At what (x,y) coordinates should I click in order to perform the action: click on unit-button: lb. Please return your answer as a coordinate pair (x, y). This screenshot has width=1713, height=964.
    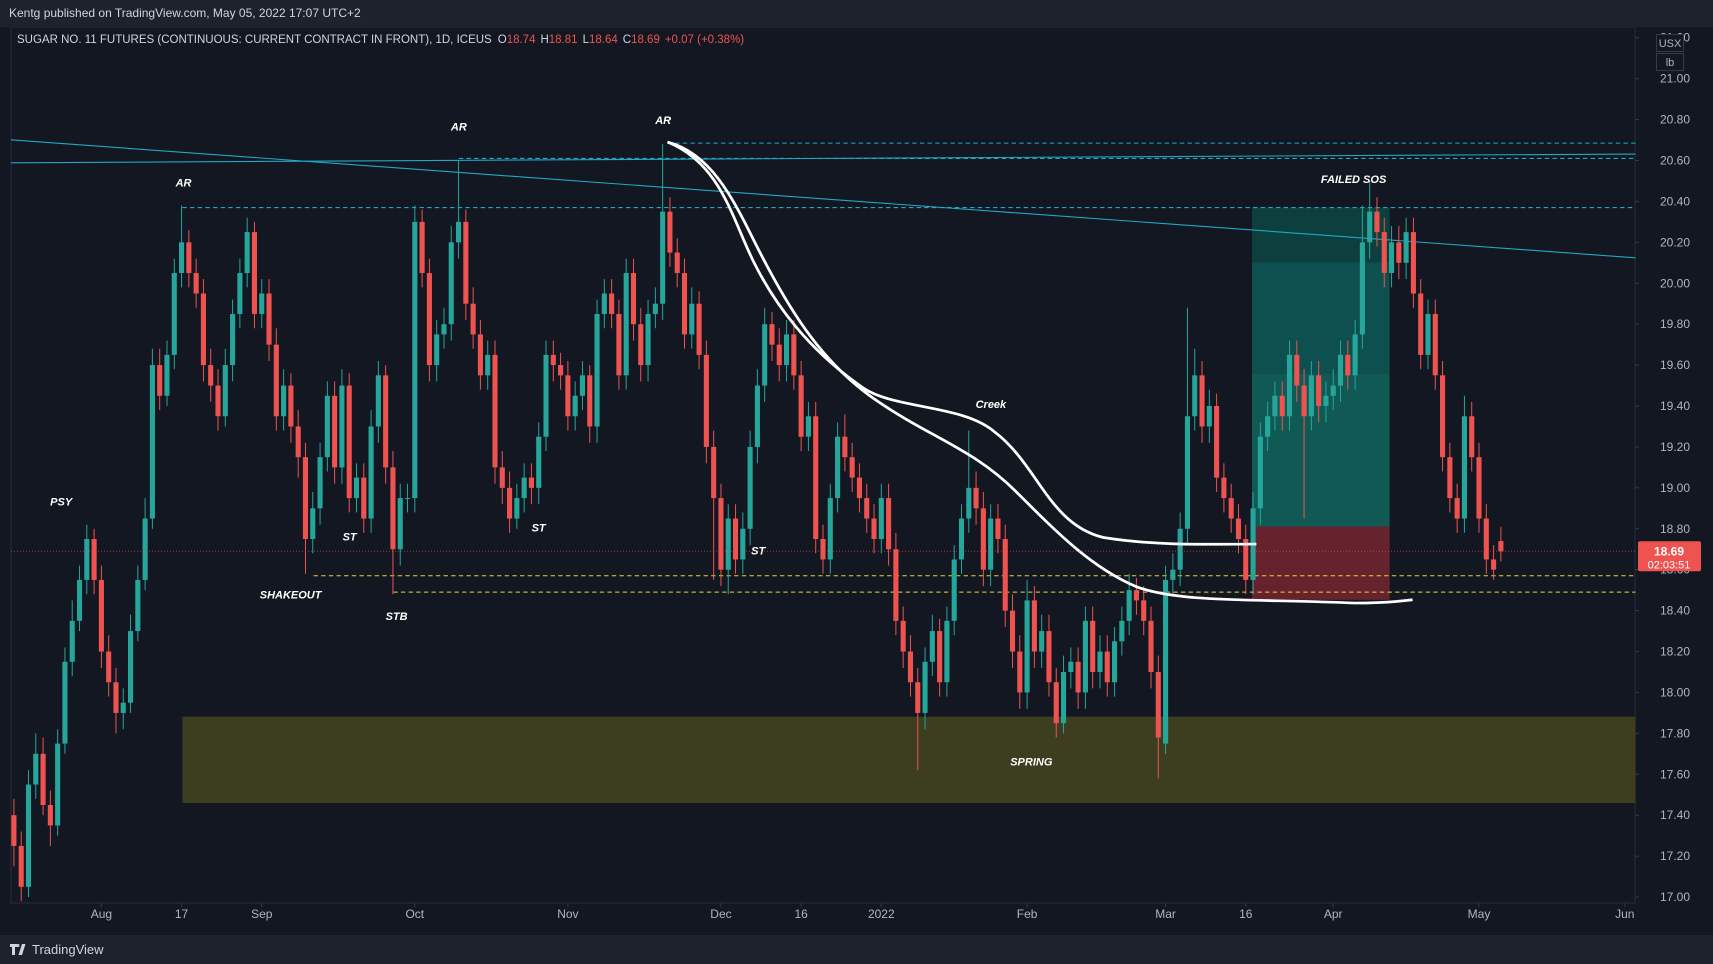
    Looking at the image, I should click on (1670, 62).